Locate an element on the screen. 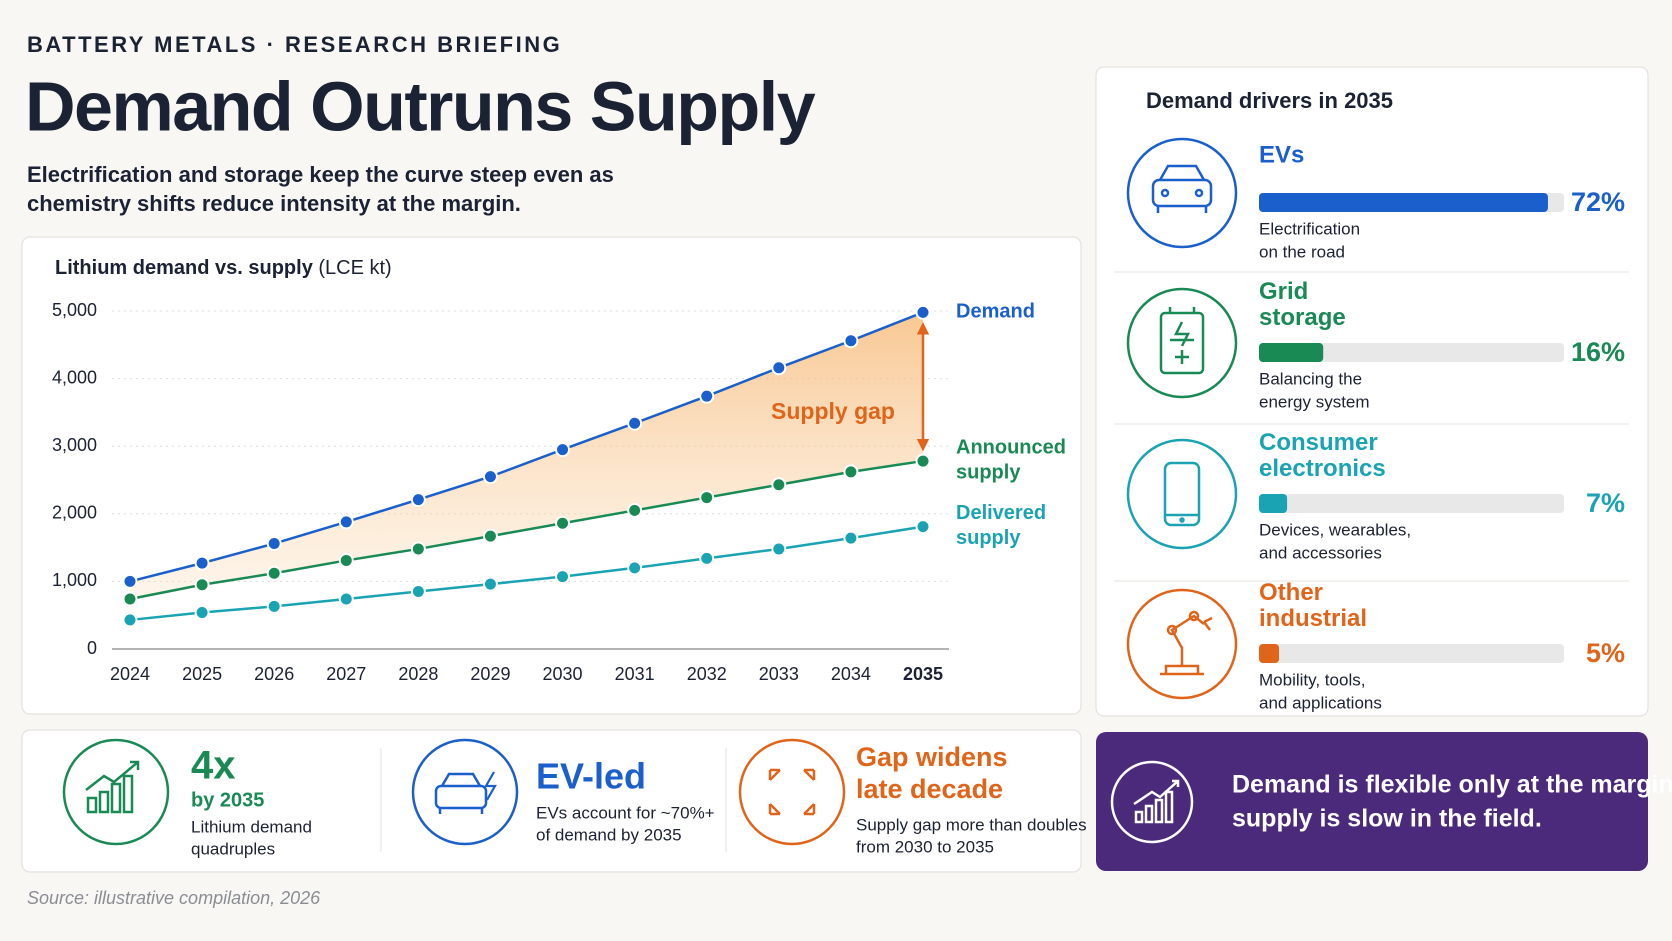  chart-title: Lithium demand vs. supply (LCE kt) is located at coordinates (223, 268).